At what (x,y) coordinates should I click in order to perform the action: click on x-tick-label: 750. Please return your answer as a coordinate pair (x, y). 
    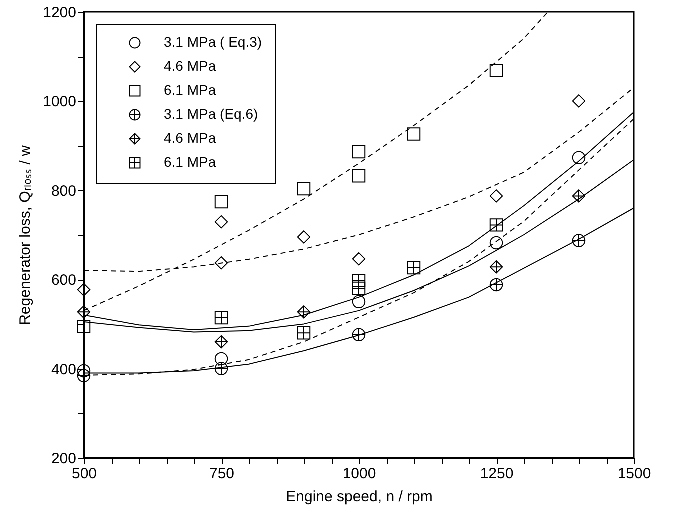
    Looking at the image, I should click on (222, 474).